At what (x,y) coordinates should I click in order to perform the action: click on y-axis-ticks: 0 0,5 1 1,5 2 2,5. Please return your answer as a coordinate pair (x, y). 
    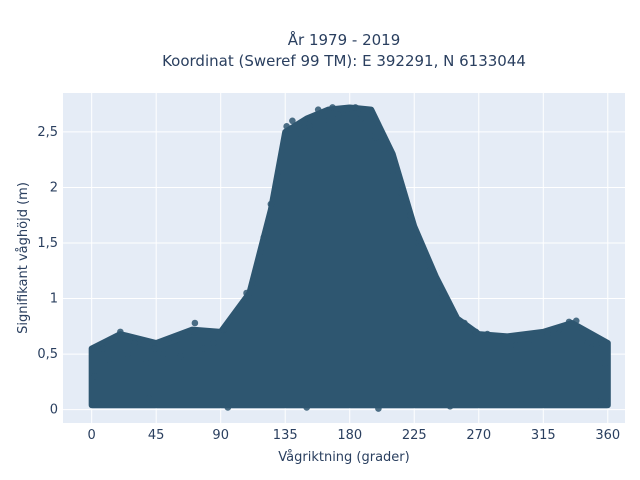
    Looking at the image, I should click on (47, 271).